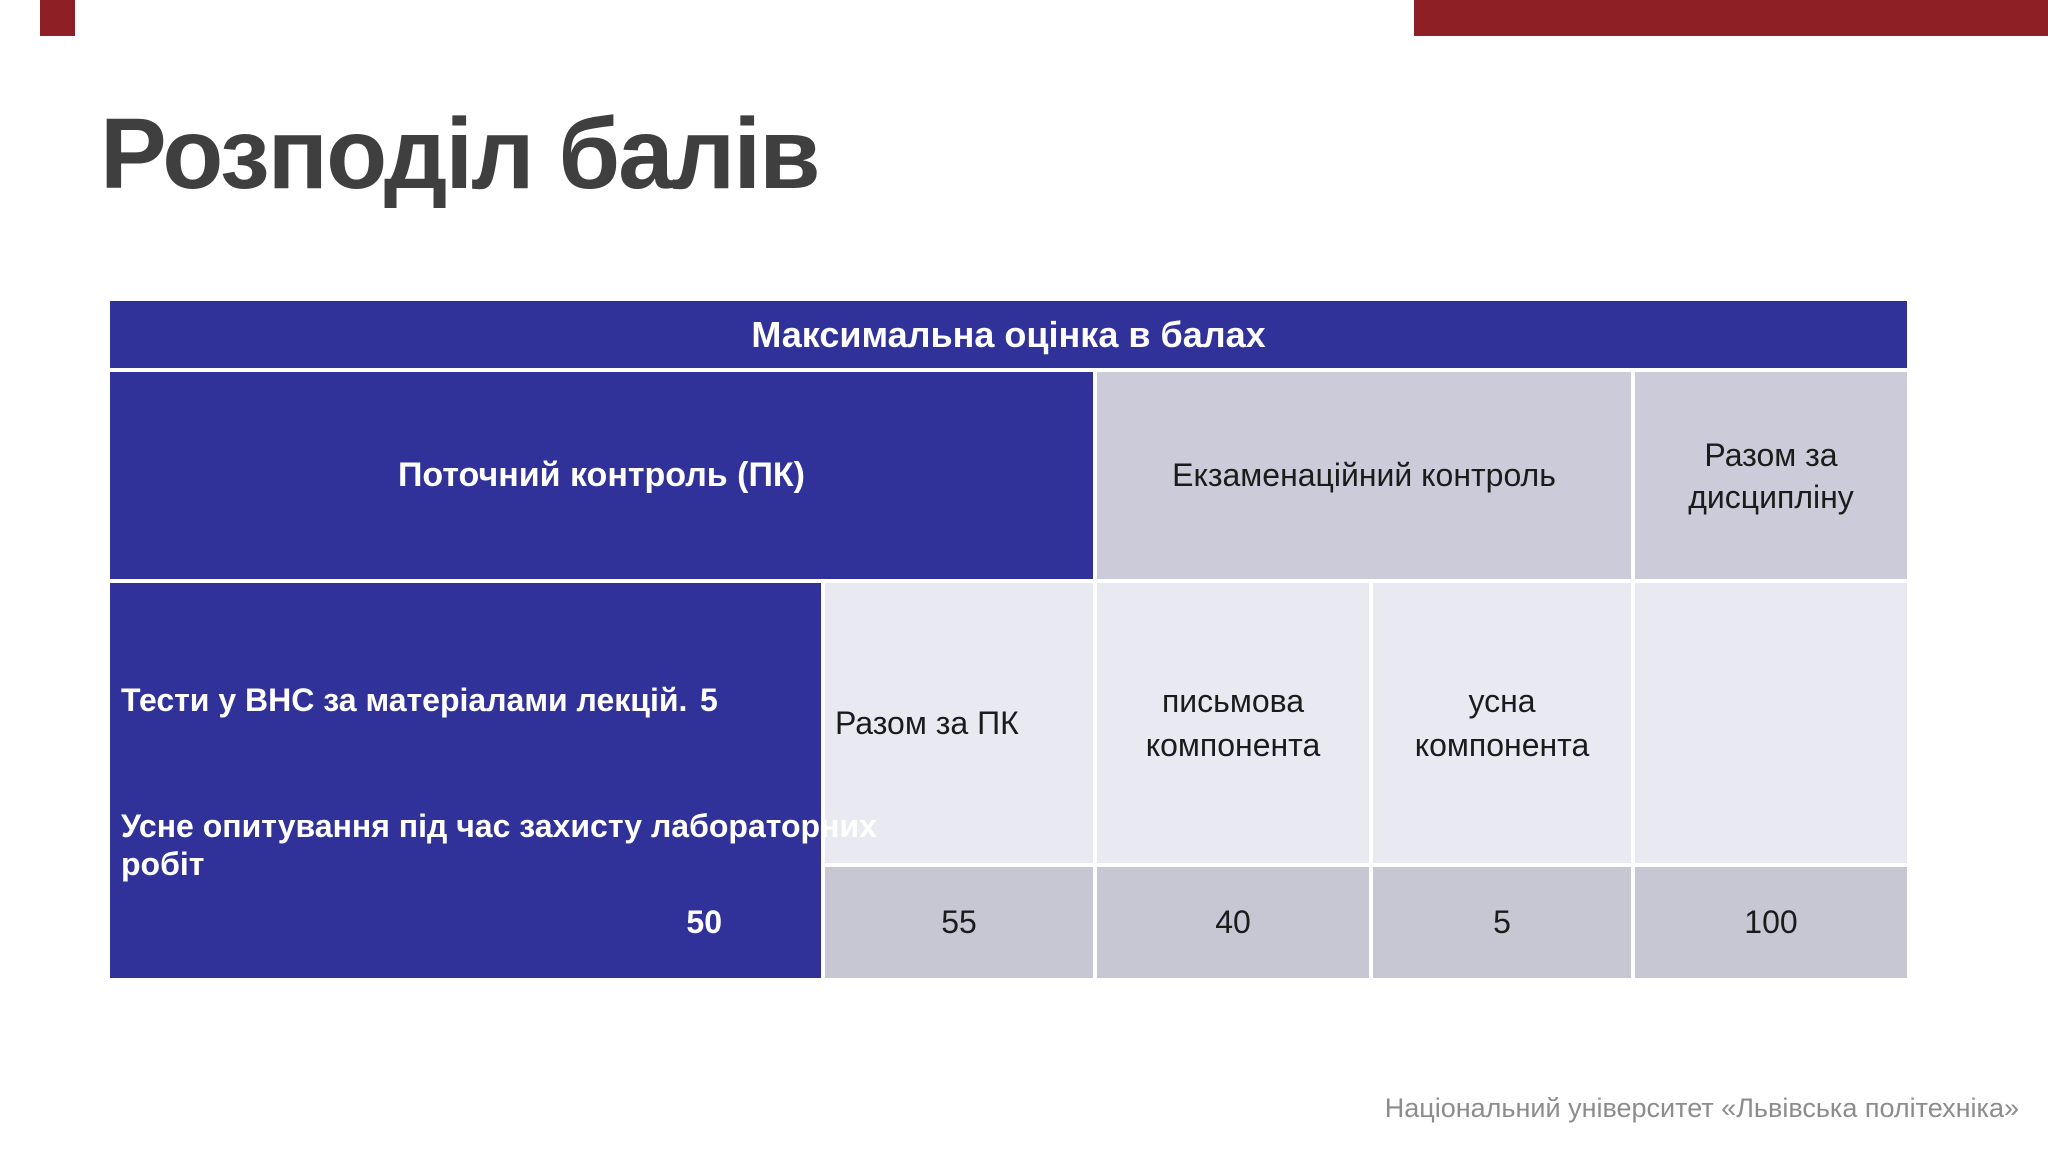 The image size is (2048, 1152). I want to click on subheader-oral-component: усна компонента, so click(1502, 723).